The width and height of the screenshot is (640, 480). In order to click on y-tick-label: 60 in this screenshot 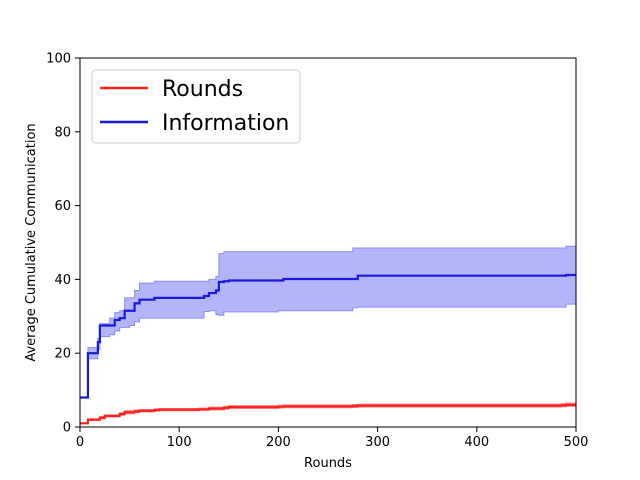, I will do `click(62, 206)`.